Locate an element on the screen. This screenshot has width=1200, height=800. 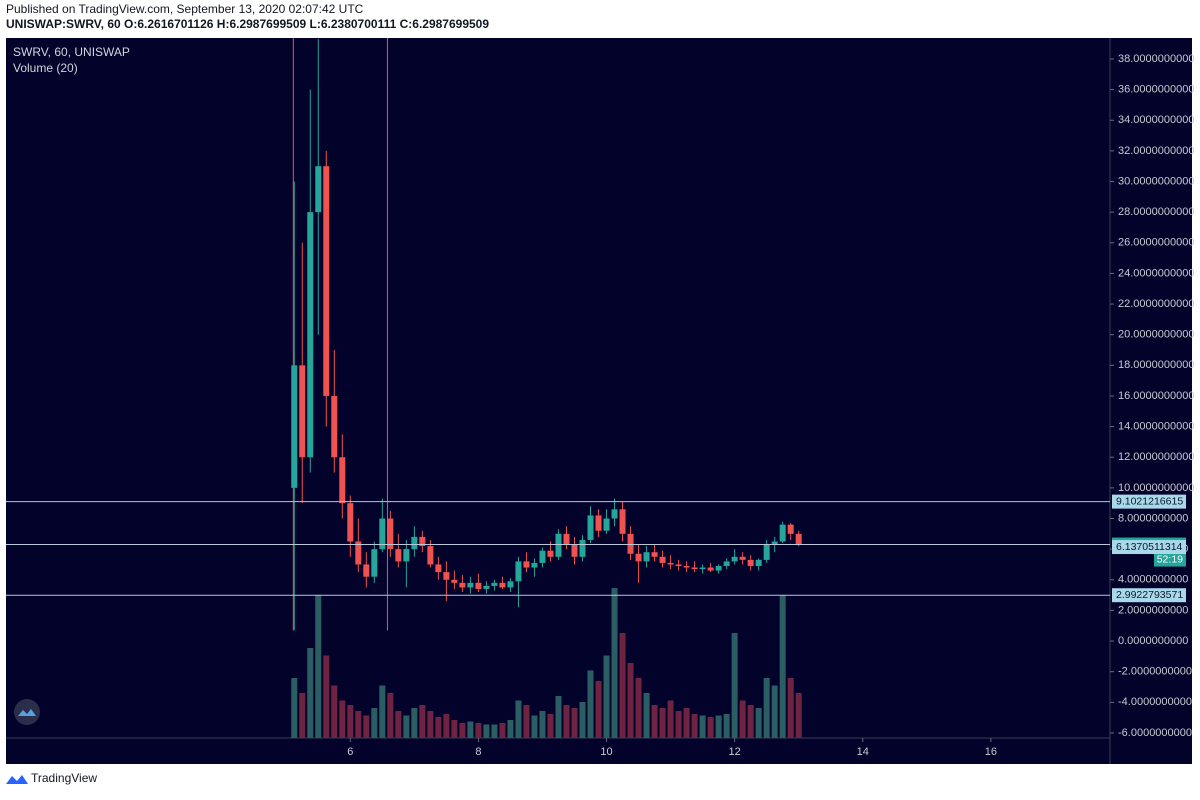
y-tick-label: 38.0000000000 is located at coordinates (1156, 59).